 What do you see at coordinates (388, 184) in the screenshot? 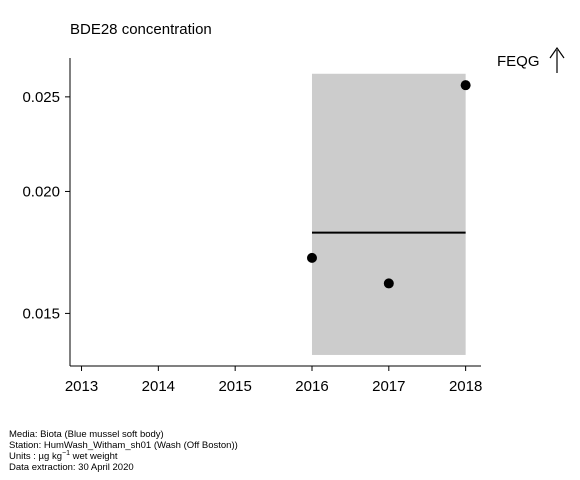
I see `data-points` at bounding box center [388, 184].